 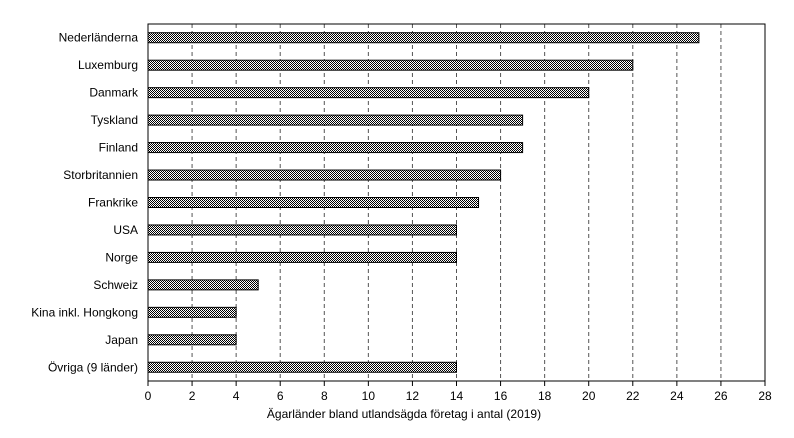 I want to click on x-tick-label: 18, so click(x=545, y=396).